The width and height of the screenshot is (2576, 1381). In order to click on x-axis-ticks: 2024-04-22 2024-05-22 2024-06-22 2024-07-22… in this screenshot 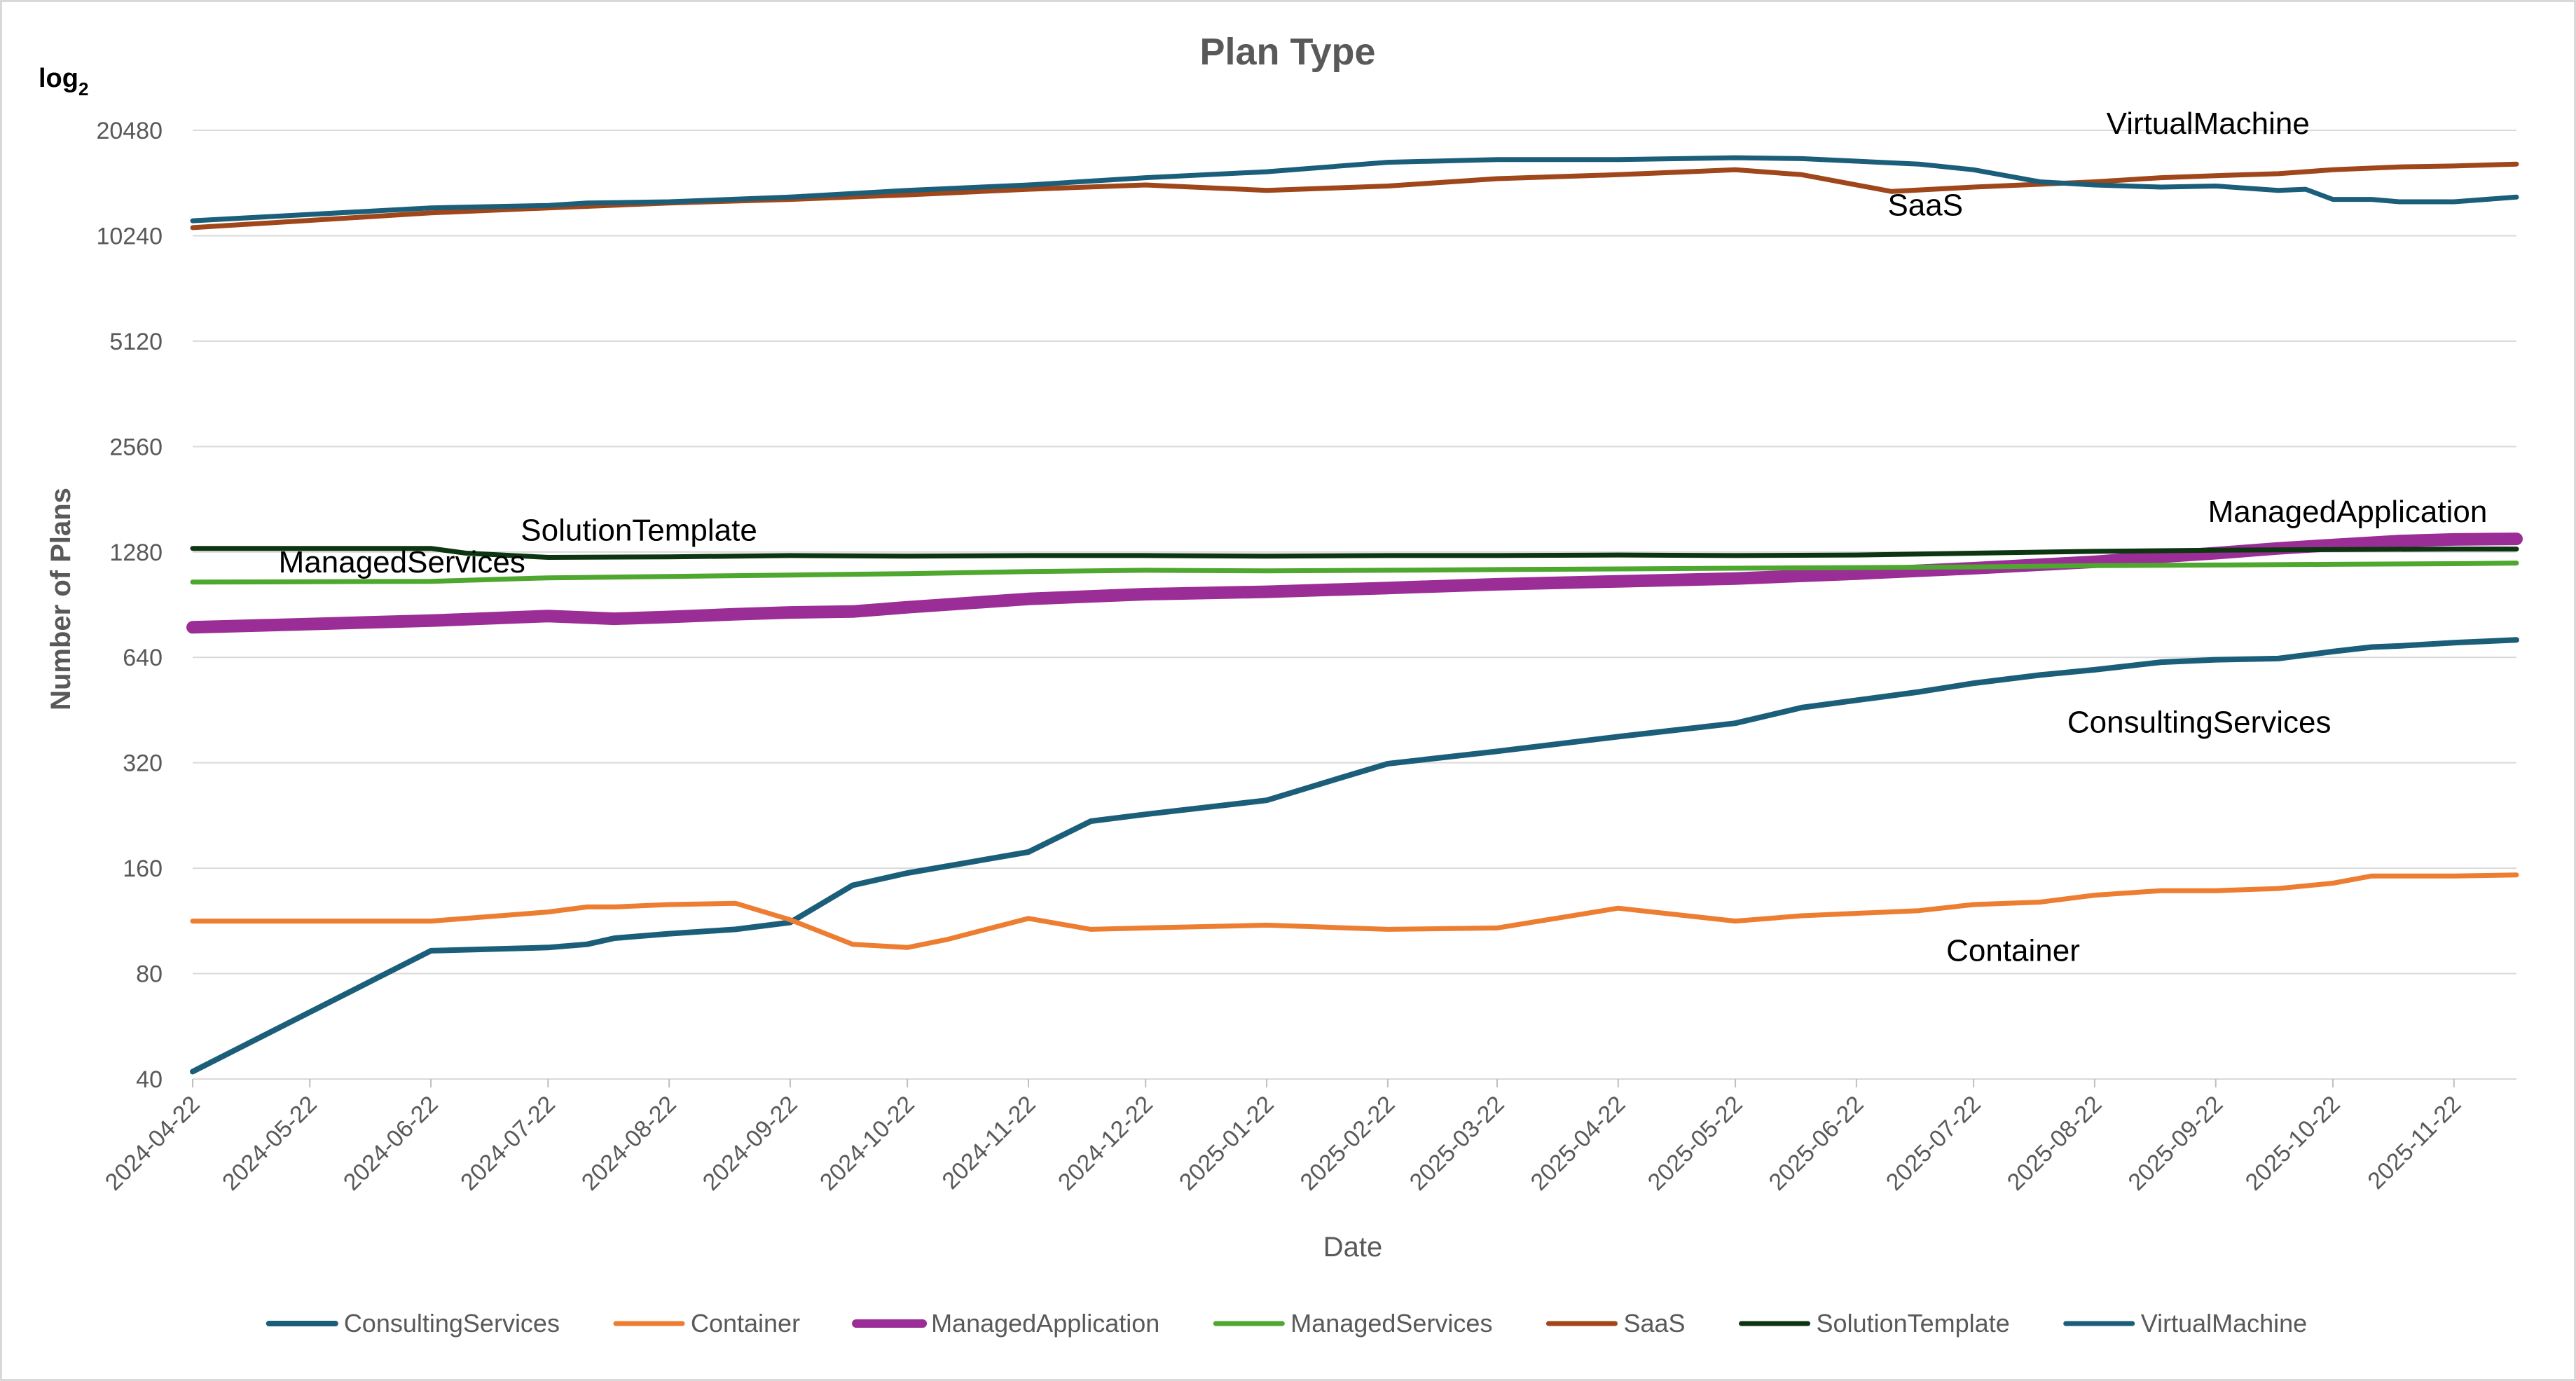, I will do `click(1283, 1137)`.